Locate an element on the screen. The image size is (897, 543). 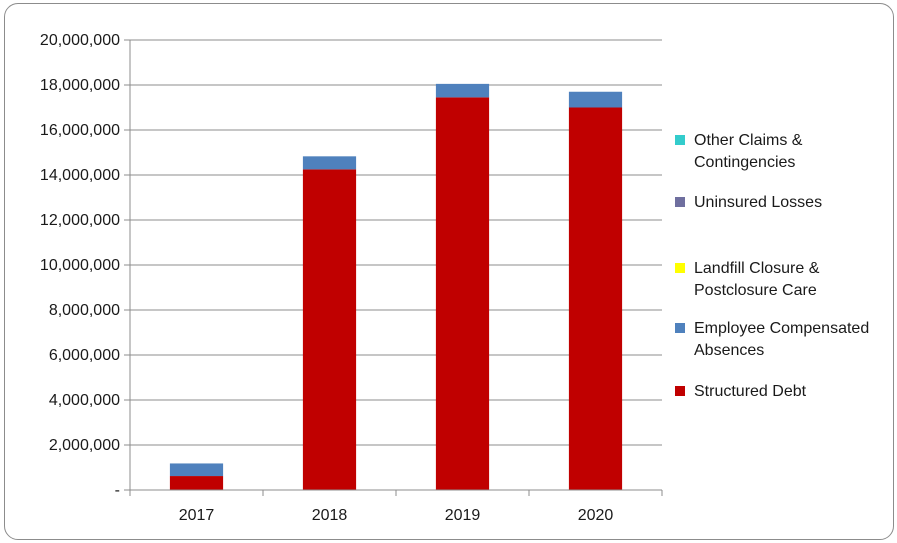
legend-item: Uninsured Losses is located at coordinates (784, 203).